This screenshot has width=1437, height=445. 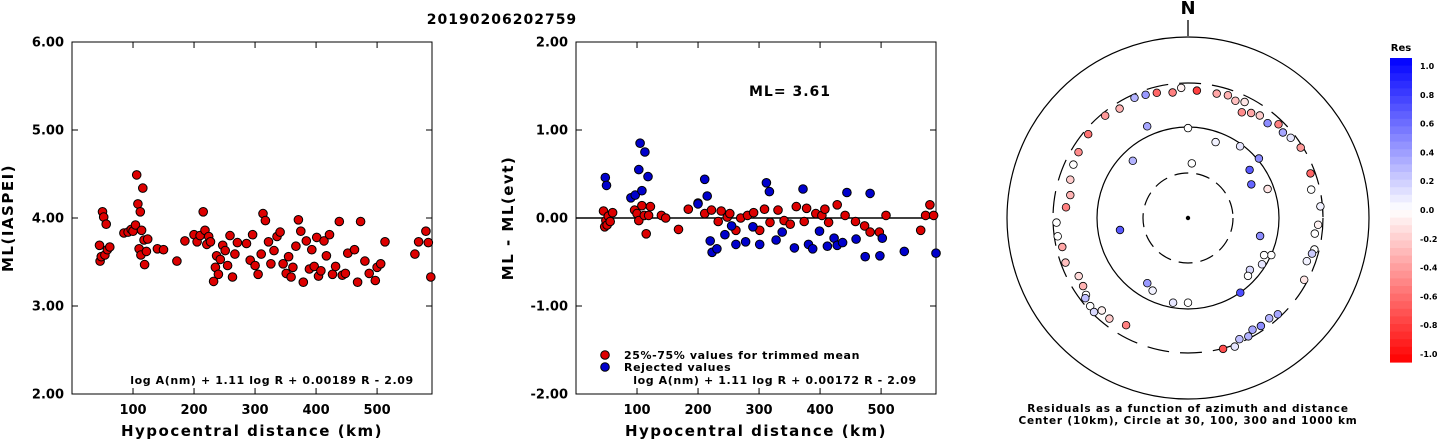 What do you see at coordinates (193, 410) in the screenshot?
I see `x-tick-label: 200` at bounding box center [193, 410].